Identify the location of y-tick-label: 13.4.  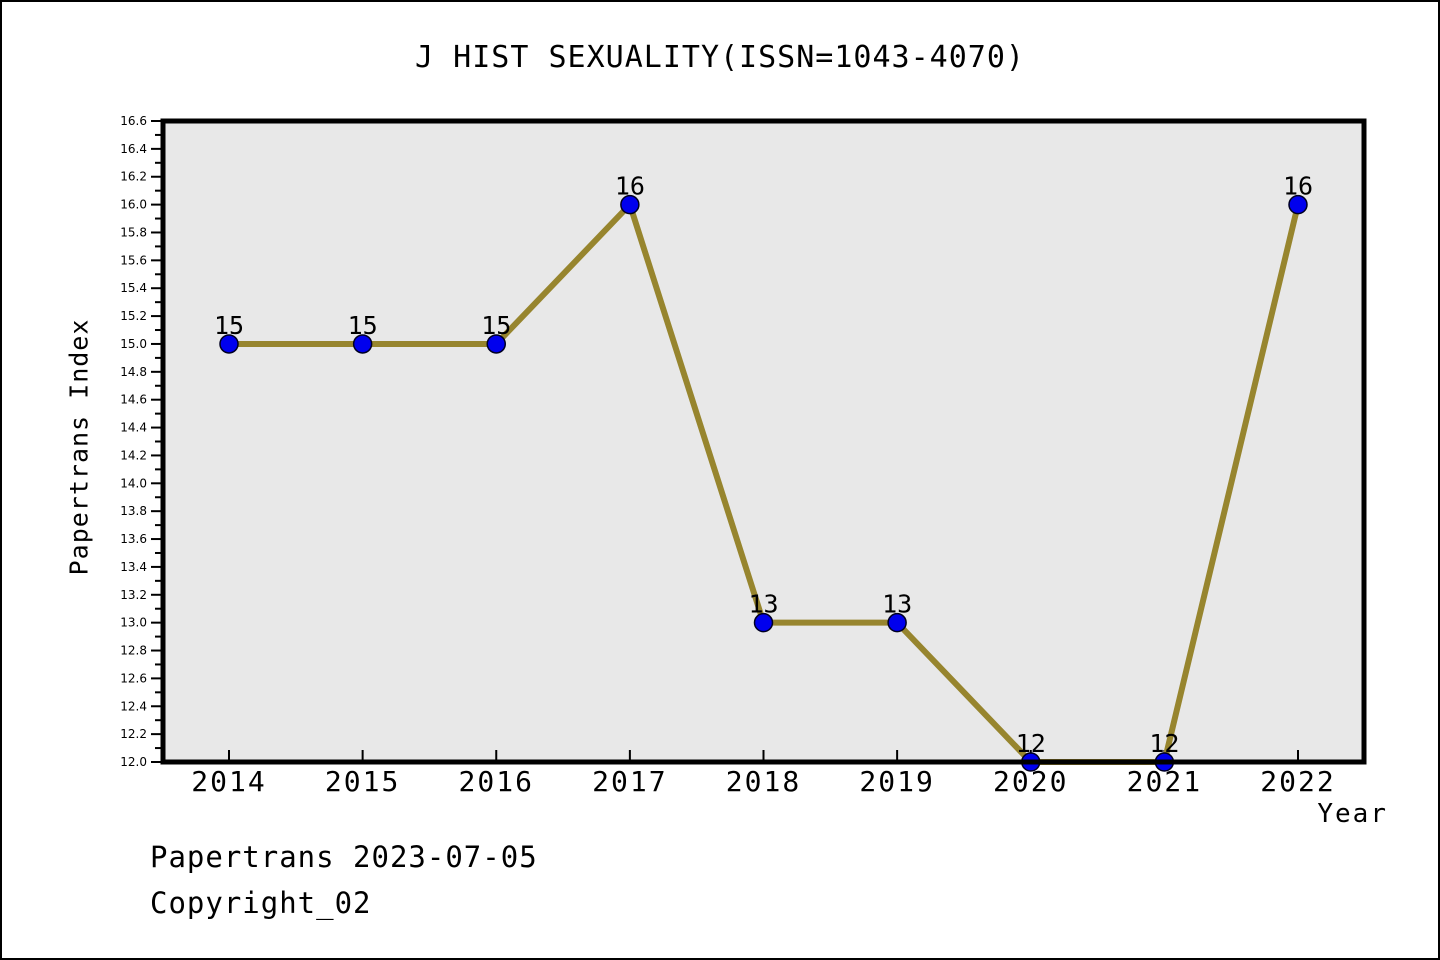
(133, 567).